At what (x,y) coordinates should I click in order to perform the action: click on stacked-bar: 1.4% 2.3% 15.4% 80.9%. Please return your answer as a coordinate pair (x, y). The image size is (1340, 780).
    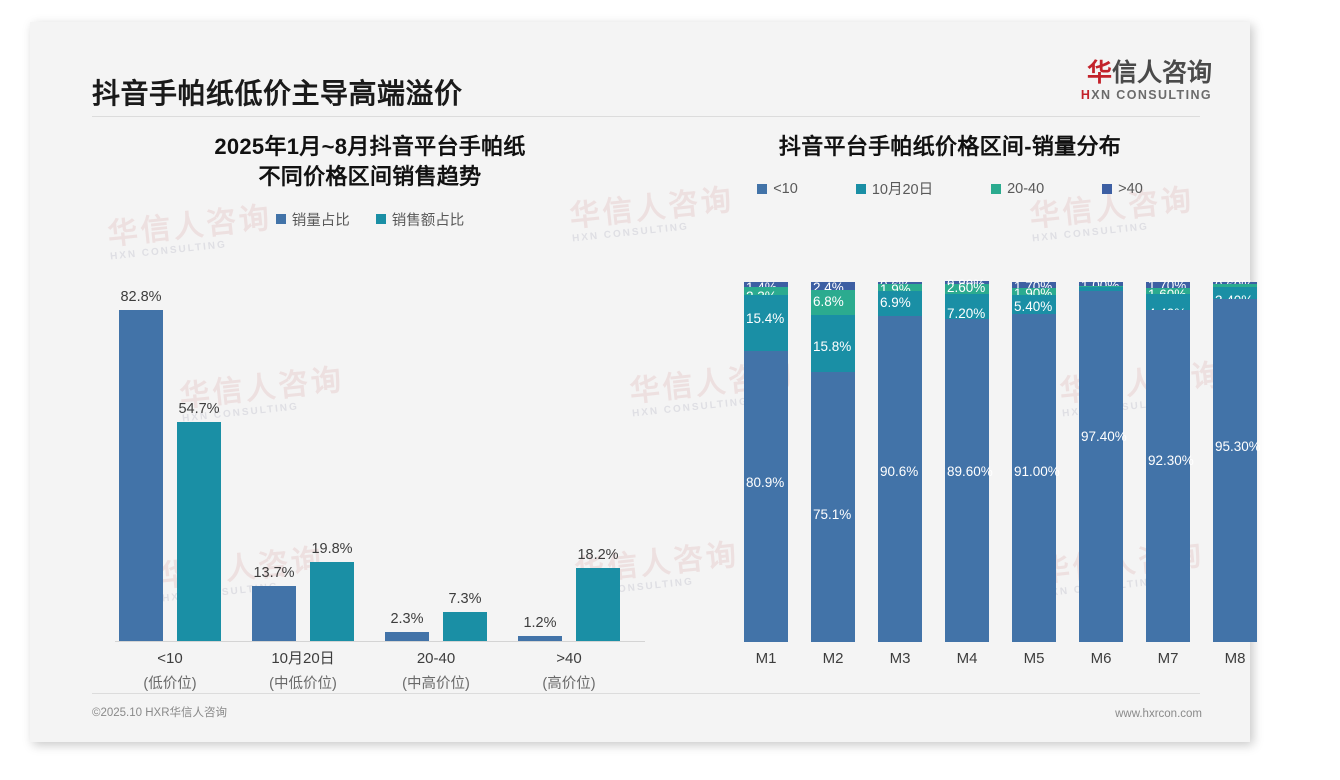
    Looking at the image, I should click on (766, 461).